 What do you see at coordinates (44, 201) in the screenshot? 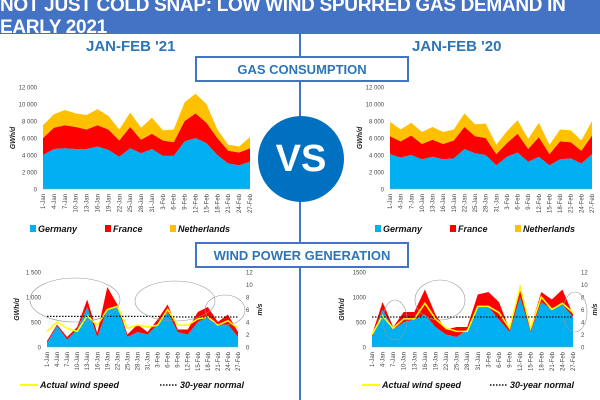
I see `gas-2021-xtick-label: 1-Jan` at bounding box center [44, 201].